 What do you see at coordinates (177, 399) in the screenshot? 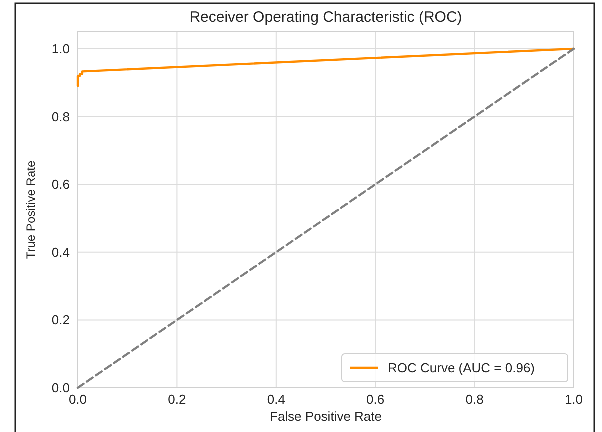
I see `x-tick-label: 0.2` at bounding box center [177, 399].